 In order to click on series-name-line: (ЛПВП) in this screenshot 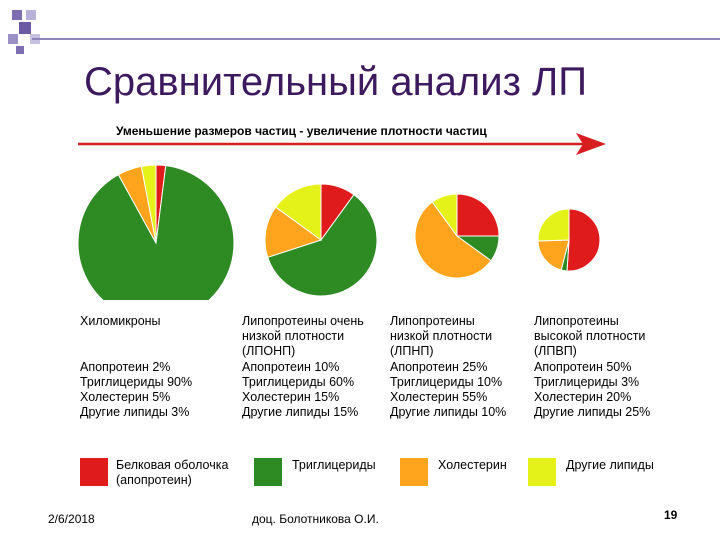, I will do `click(555, 351)`.